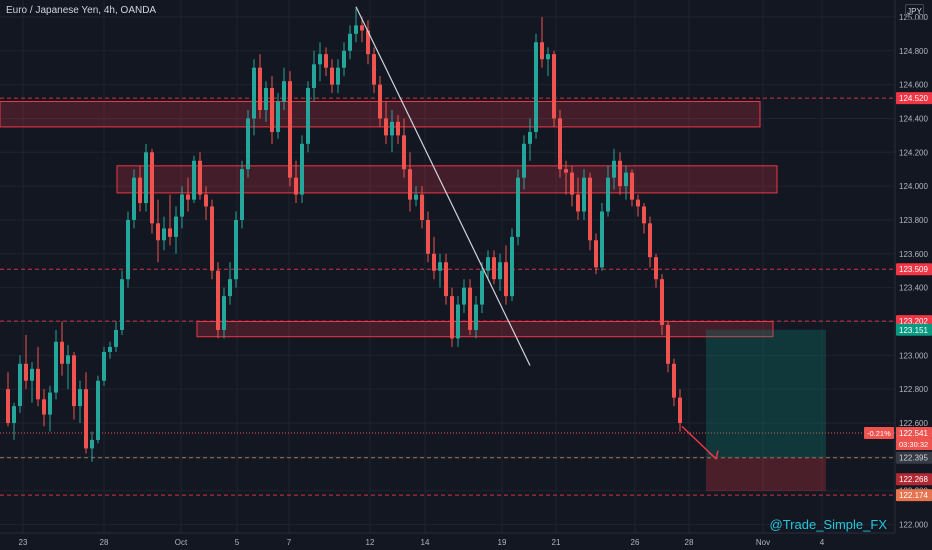 Image resolution: width=932 pixels, height=550 pixels. I want to click on time-tick-label: 12, so click(370, 542).